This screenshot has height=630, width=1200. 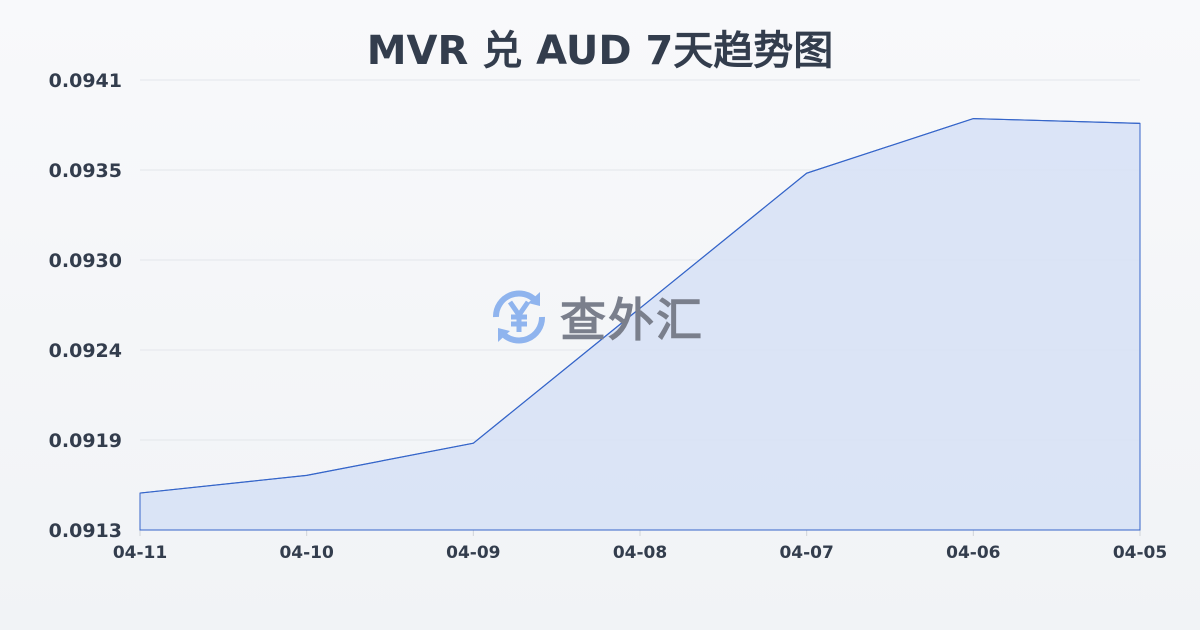 What do you see at coordinates (806, 553) in the screenshot?
I see `x-tick-label: 04-07` at bounding box center [806, 553].